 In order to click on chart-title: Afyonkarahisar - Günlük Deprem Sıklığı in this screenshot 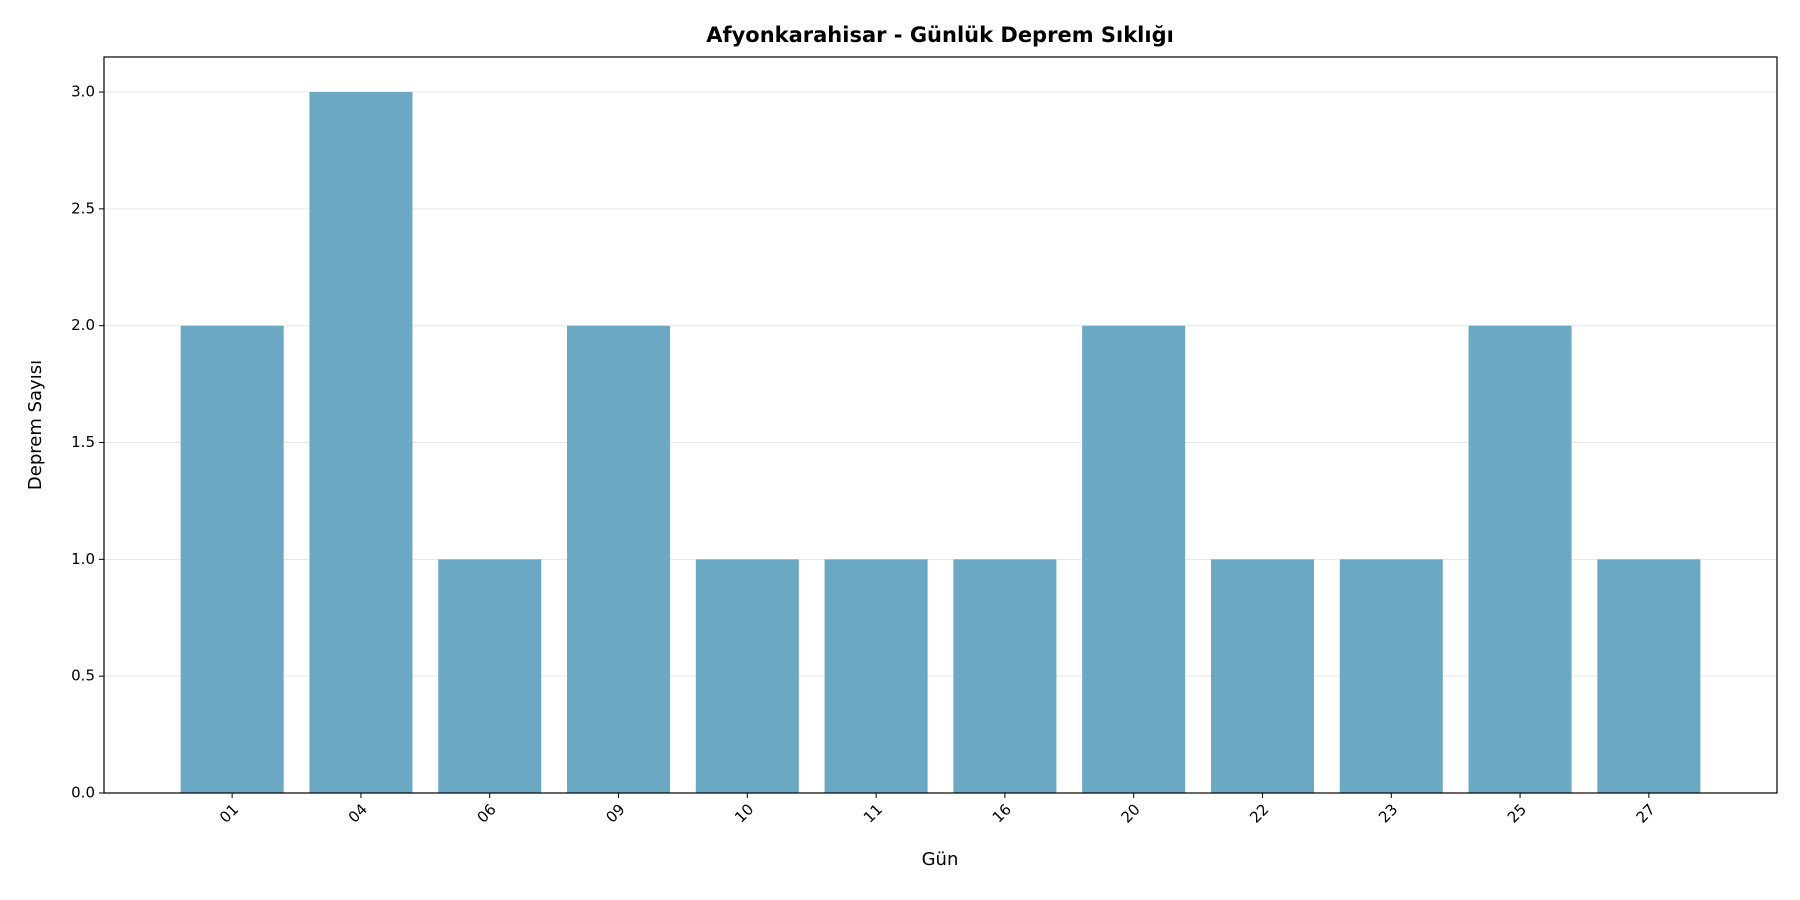, I will do `click(940, 35)`.